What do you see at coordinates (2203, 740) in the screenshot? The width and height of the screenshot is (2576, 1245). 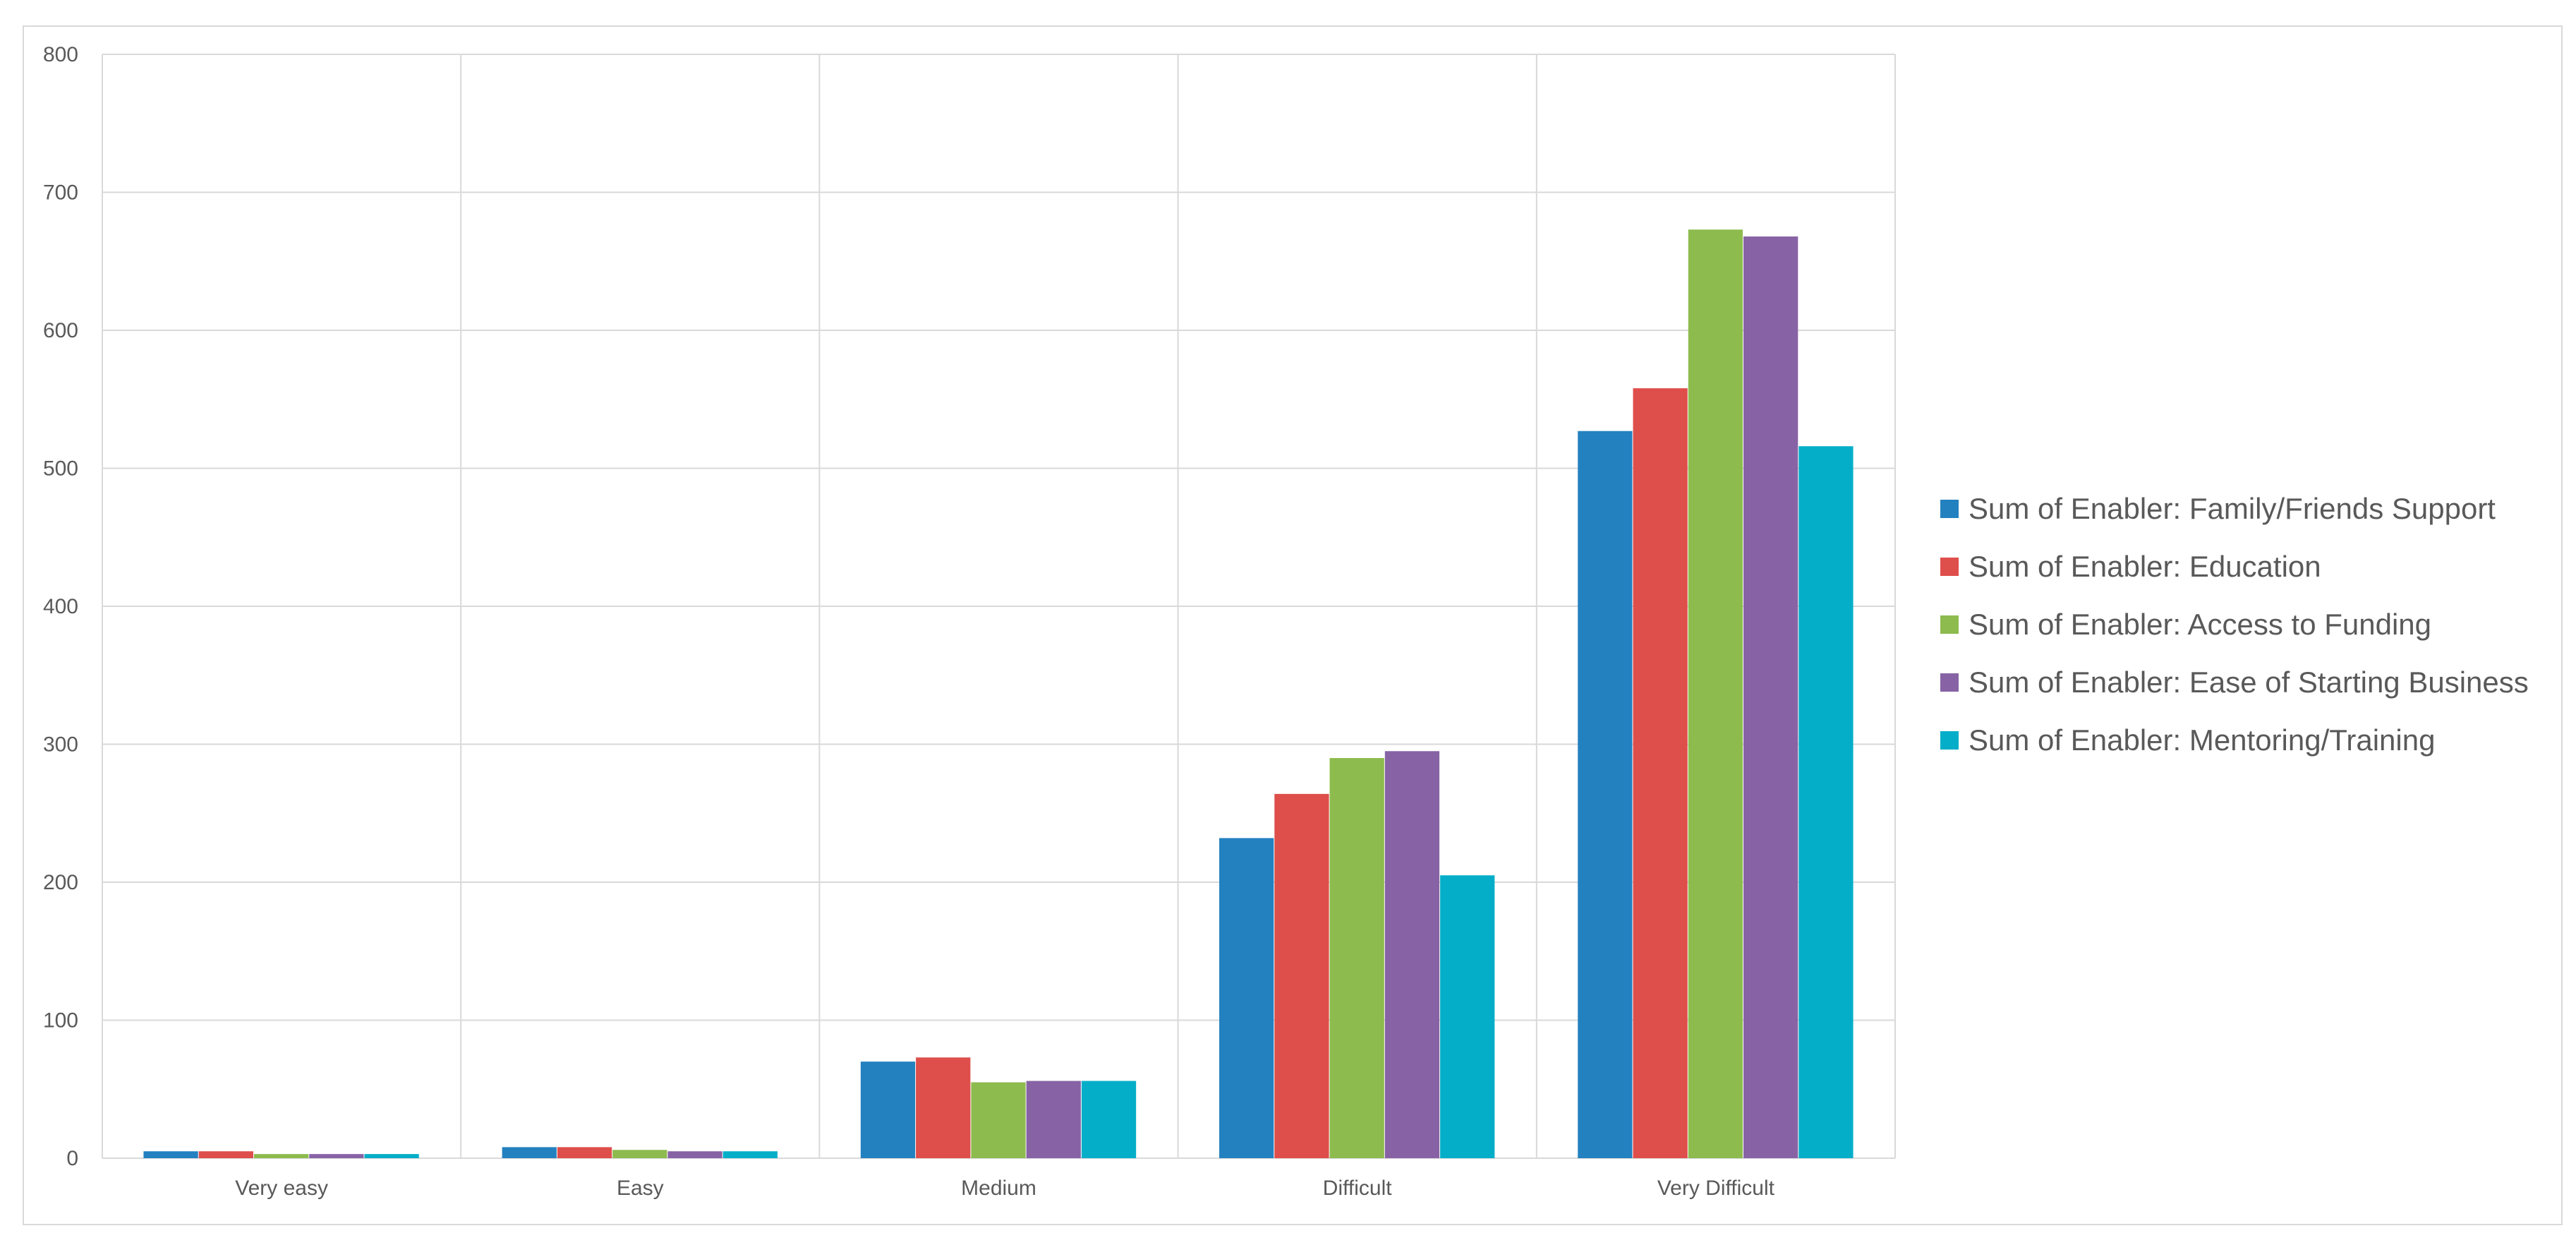 I see `legend-label: Sum of Enabler: Mentoring/Training` at bounding box center [2203, 740].